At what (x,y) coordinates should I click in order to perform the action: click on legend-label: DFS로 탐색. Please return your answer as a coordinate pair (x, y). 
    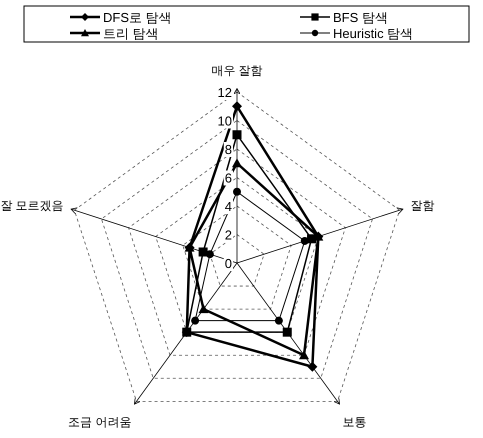
    Looking at the image, I should click on (137, 17).